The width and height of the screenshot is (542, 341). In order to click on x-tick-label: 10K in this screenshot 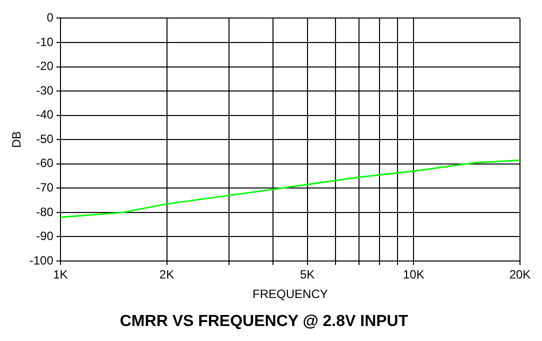, I will do `click(413, 275)`.